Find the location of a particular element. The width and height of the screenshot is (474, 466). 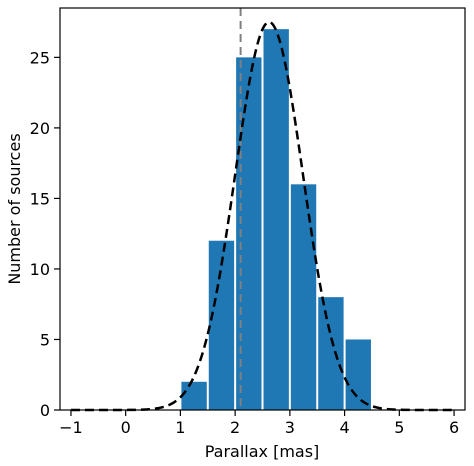

y-tick-label: 20 is located at coordinates (40, 128).